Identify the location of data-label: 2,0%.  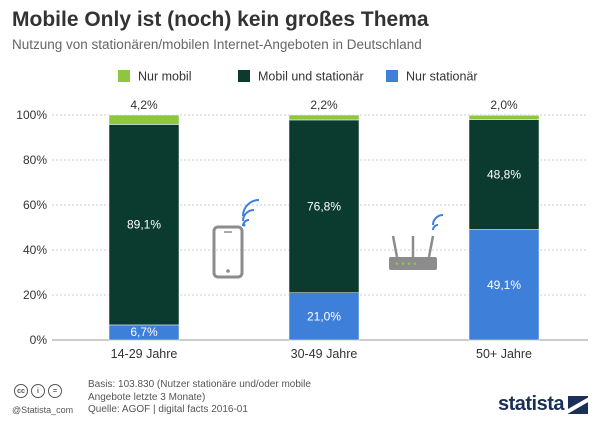
(504, 105).